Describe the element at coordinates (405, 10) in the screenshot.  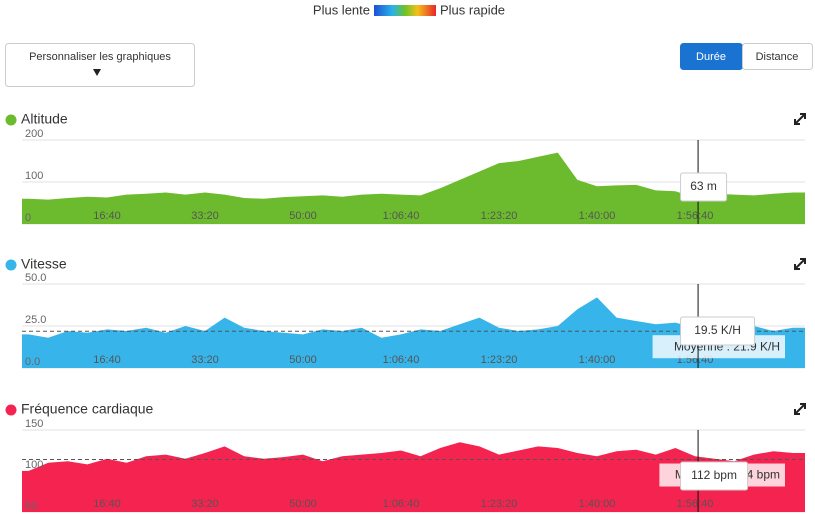
I see `legend-gradient` at that location.